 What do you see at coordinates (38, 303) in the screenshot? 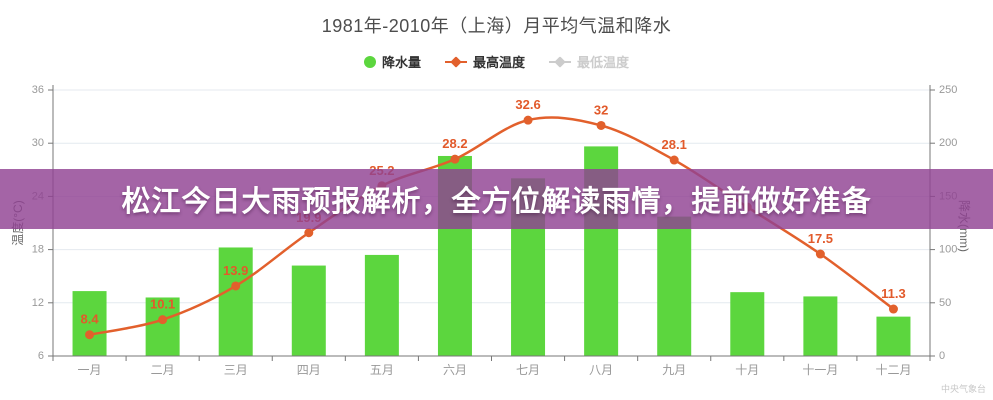
I see `left-tick-label: 12` at bounding box center [38, 303].